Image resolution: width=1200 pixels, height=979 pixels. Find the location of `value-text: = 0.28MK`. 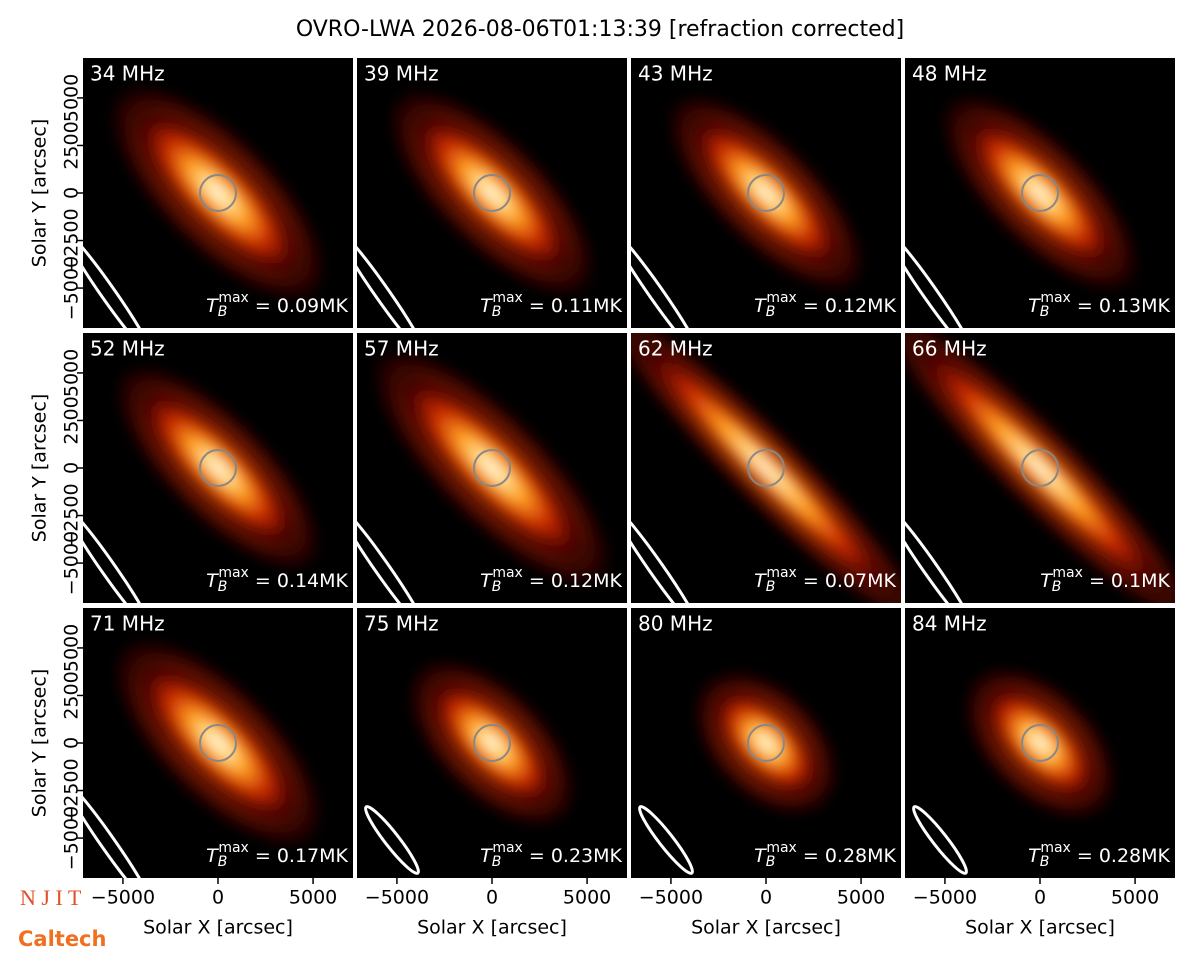

value-text: = 0.28MK is located at coordinates (1121, 856).